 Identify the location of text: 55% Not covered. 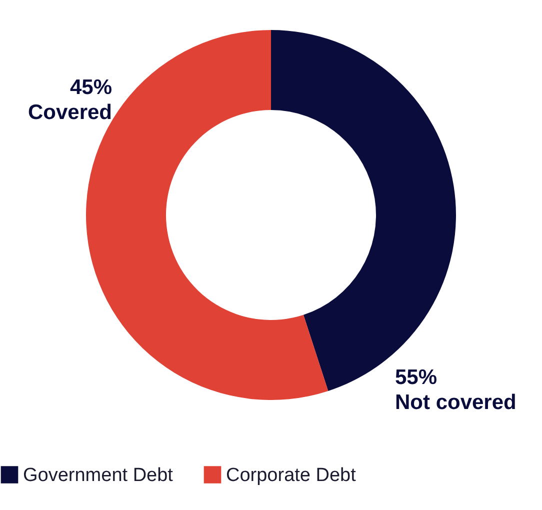
(455, 390).